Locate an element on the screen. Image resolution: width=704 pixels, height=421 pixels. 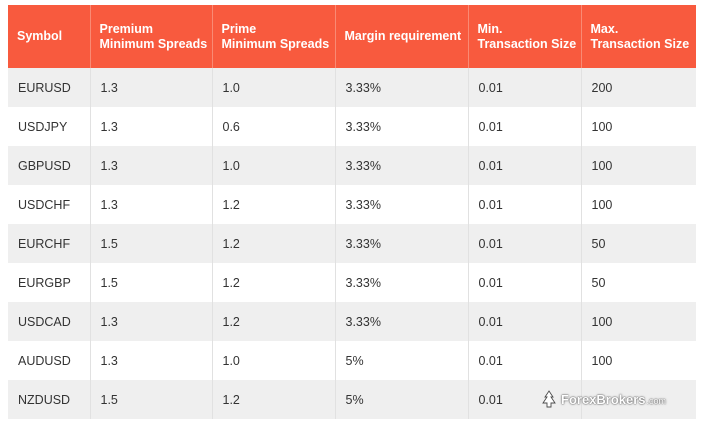
table-row: USDJPY 1.3 0.6 3.33% 0.01 100 is located at coordinates (352, 126).